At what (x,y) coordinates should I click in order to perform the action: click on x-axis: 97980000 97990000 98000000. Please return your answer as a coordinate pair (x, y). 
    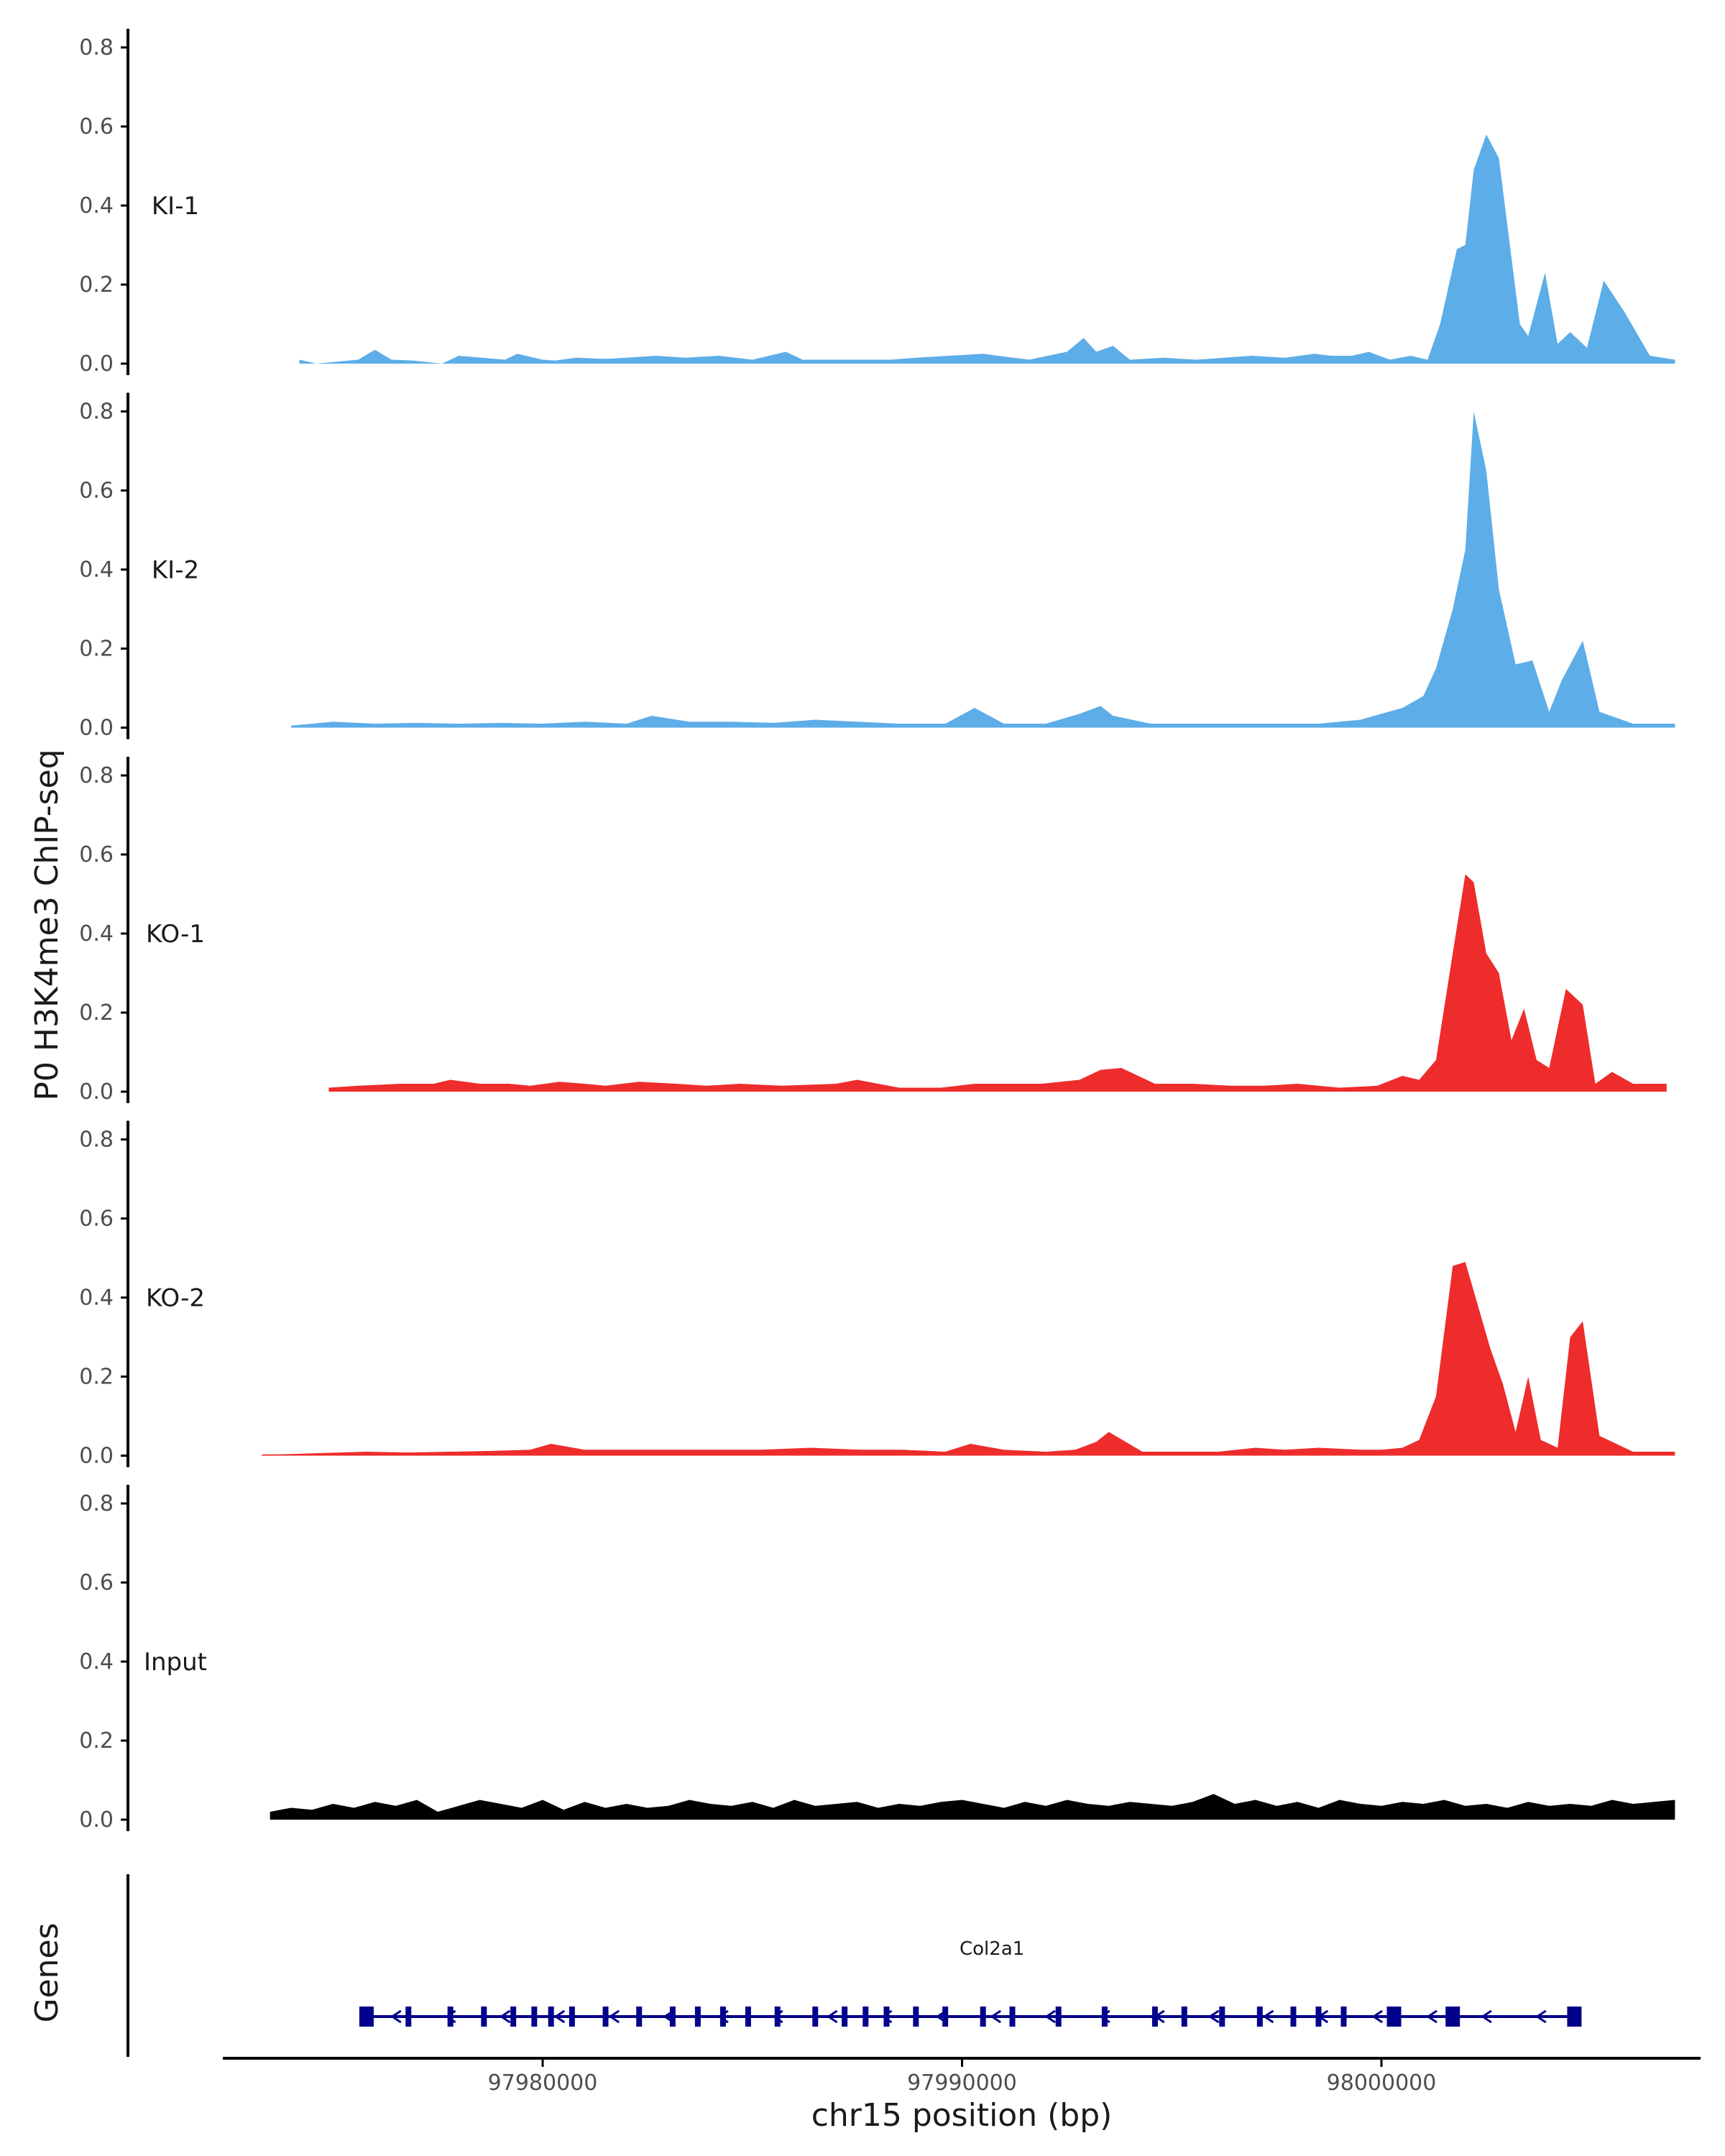
    Looking at the image, I should click on (962, 2076).